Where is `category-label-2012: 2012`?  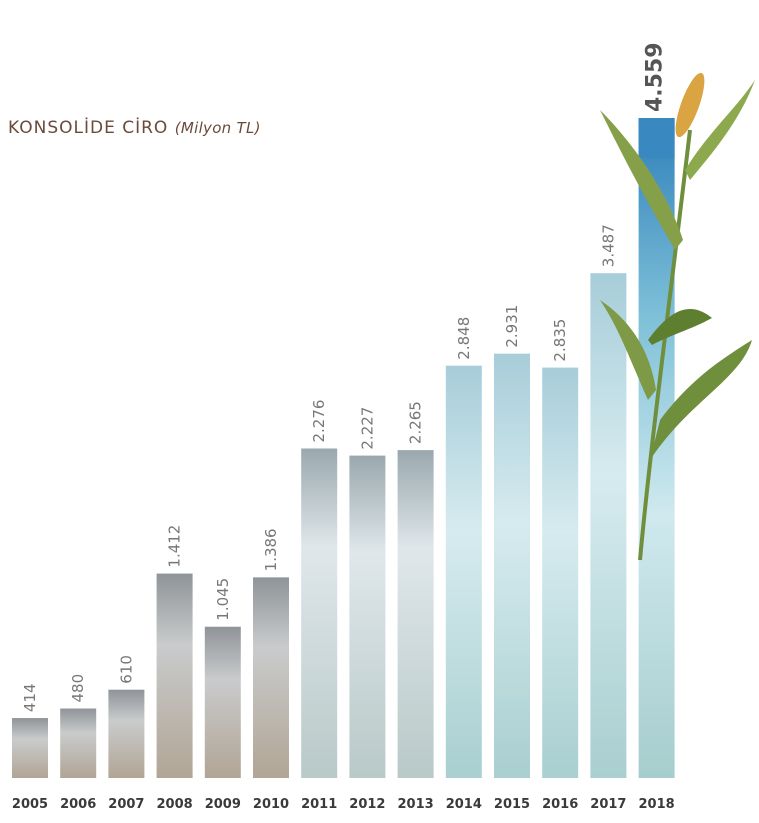
category-label-2012: 2012 is located at coordinates (367, 804).